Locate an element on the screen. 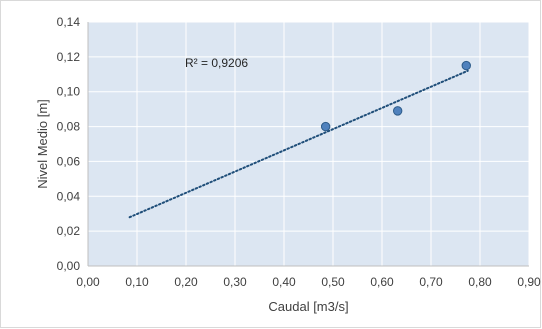 This screenshot has height=329, width=542. y-tick-labels: 0,00 0,02 0,04 0,06 0,08 0,10 0,12 0,14 is located at coordinates (69, 144).